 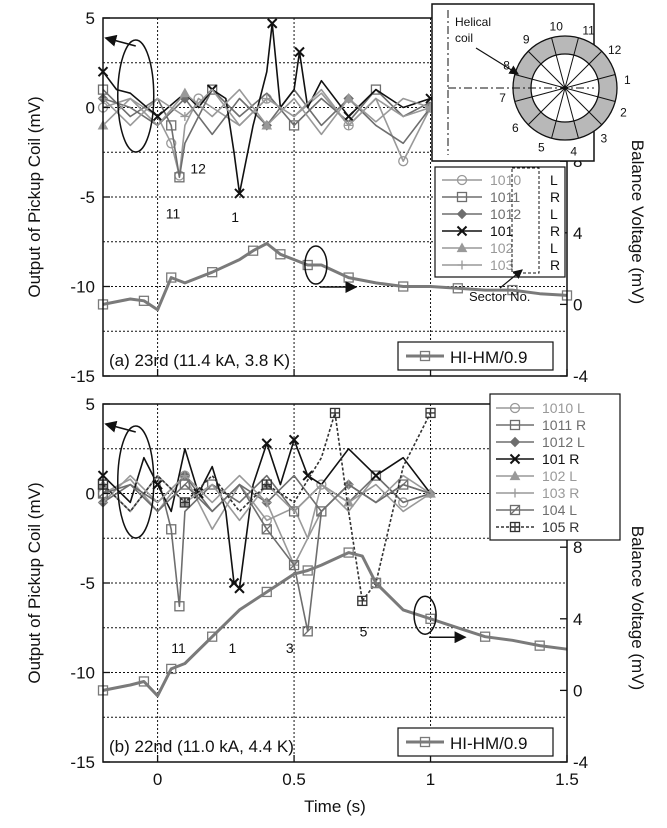 What do you see at coordinates (185, 92) in the screenshot?
I see `panel-a-series-102-l-point` at bounding box center [185, 92].